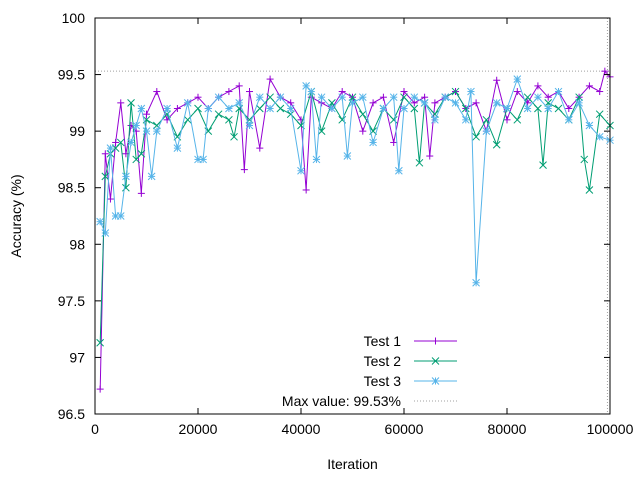  Describe the element at coordinates (383, 361) in the screenshot. I see `legend-label: Test 2` at that location.